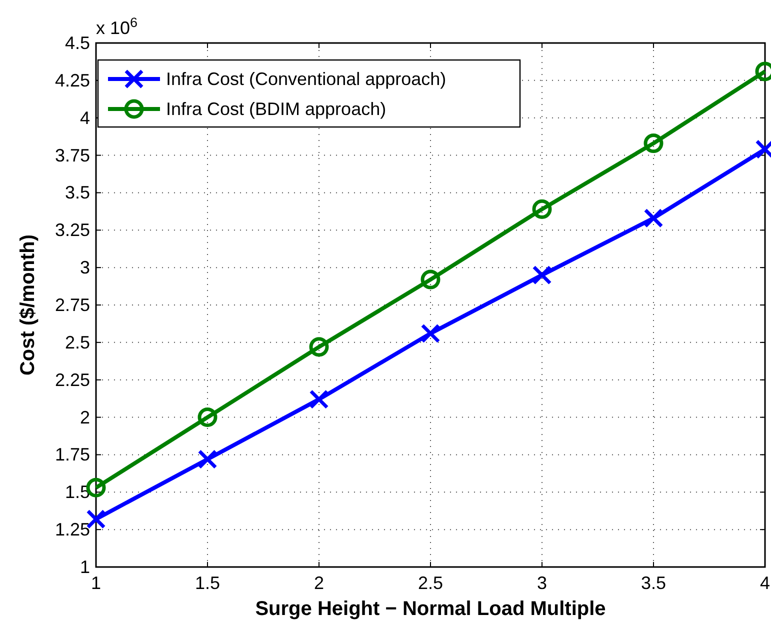 Image resolution: width=771 pixels, height=627 pixels. I want to click on y-tick-label: 3.75, so click(72, 155).